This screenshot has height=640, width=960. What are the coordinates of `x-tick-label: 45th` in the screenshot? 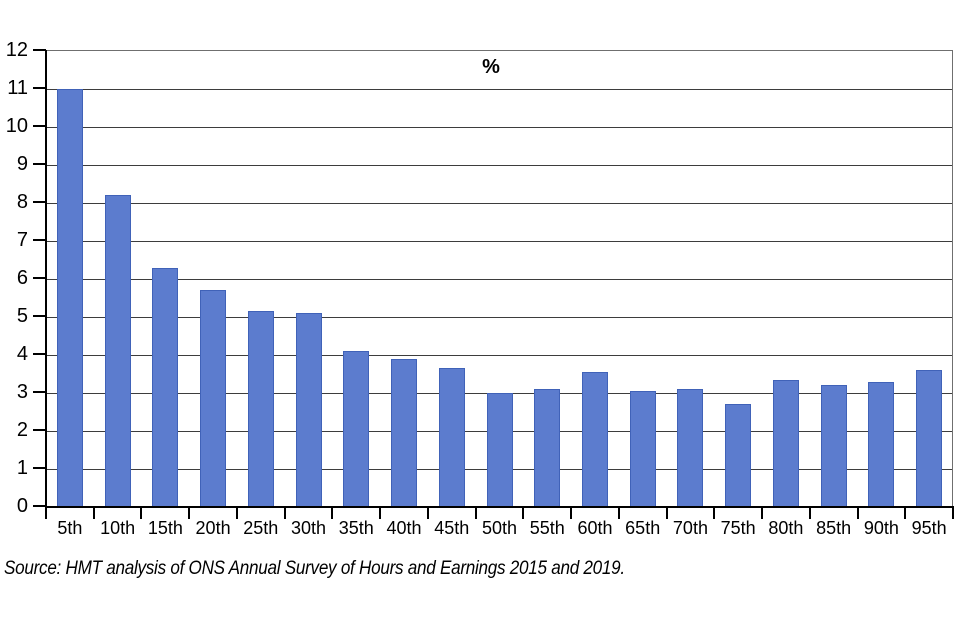 It's located at (452, 528).